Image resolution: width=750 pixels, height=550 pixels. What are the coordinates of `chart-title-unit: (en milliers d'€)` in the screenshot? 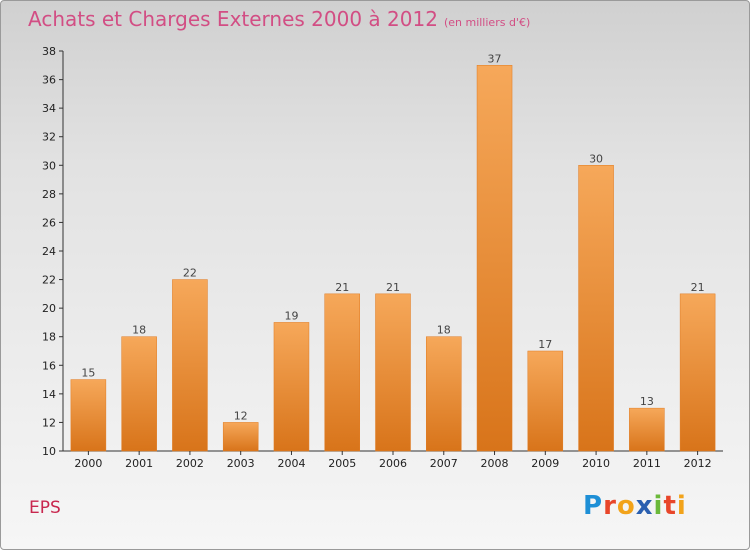 It's located at (487, 22).